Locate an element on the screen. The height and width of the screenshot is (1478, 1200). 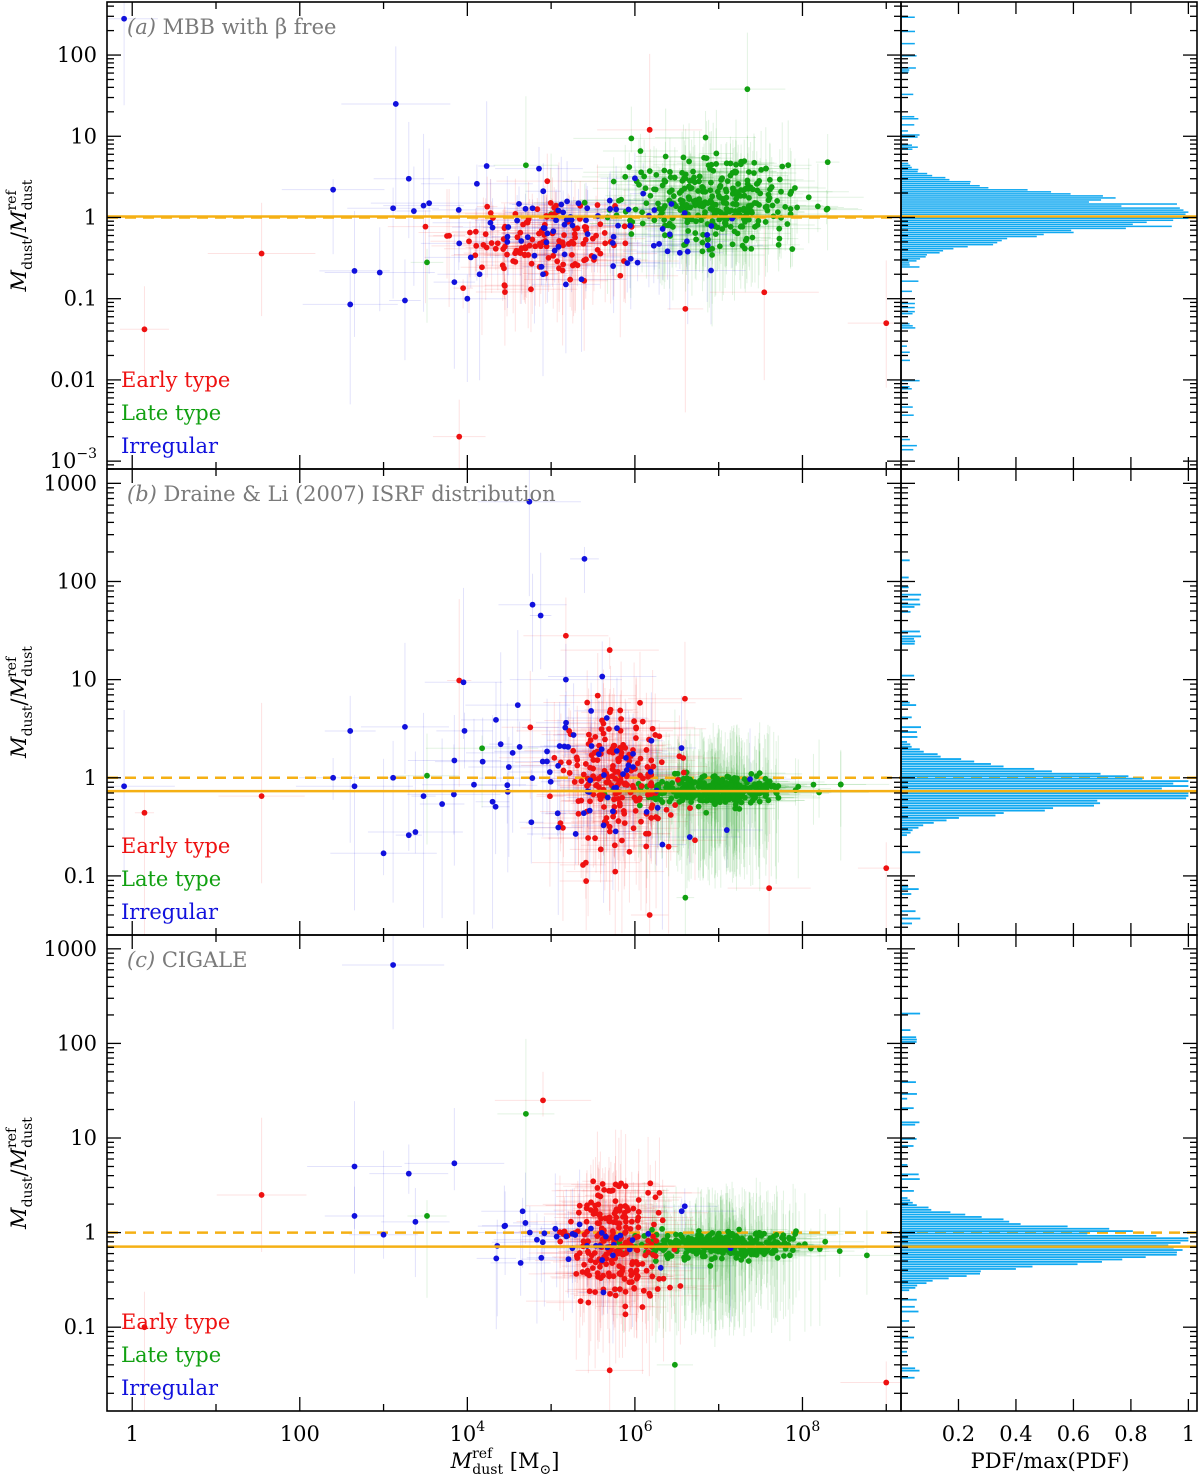
legend-early-type: Early type is located at coordinates (175, 380).